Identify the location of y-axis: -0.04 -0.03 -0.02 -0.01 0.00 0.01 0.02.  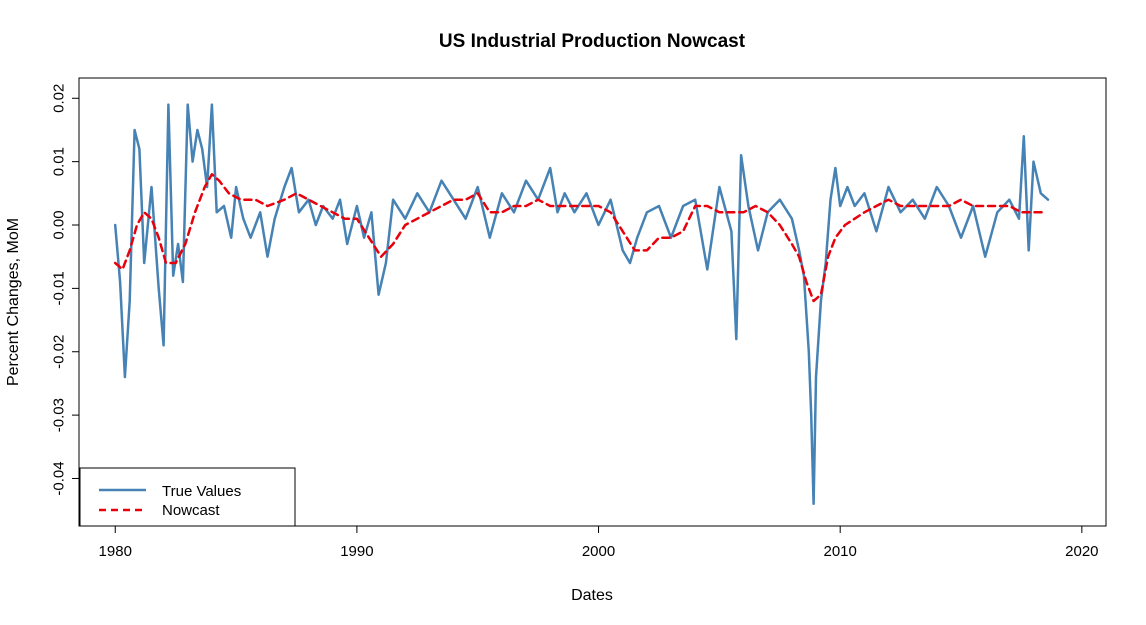
(65, 290).